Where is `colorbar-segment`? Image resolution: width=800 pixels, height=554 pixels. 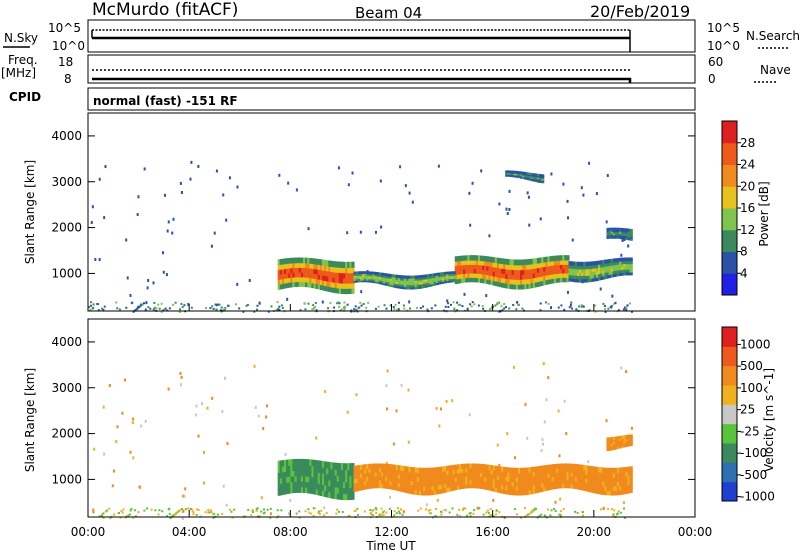
colorbar-segment is located at coordinates (729, 356).